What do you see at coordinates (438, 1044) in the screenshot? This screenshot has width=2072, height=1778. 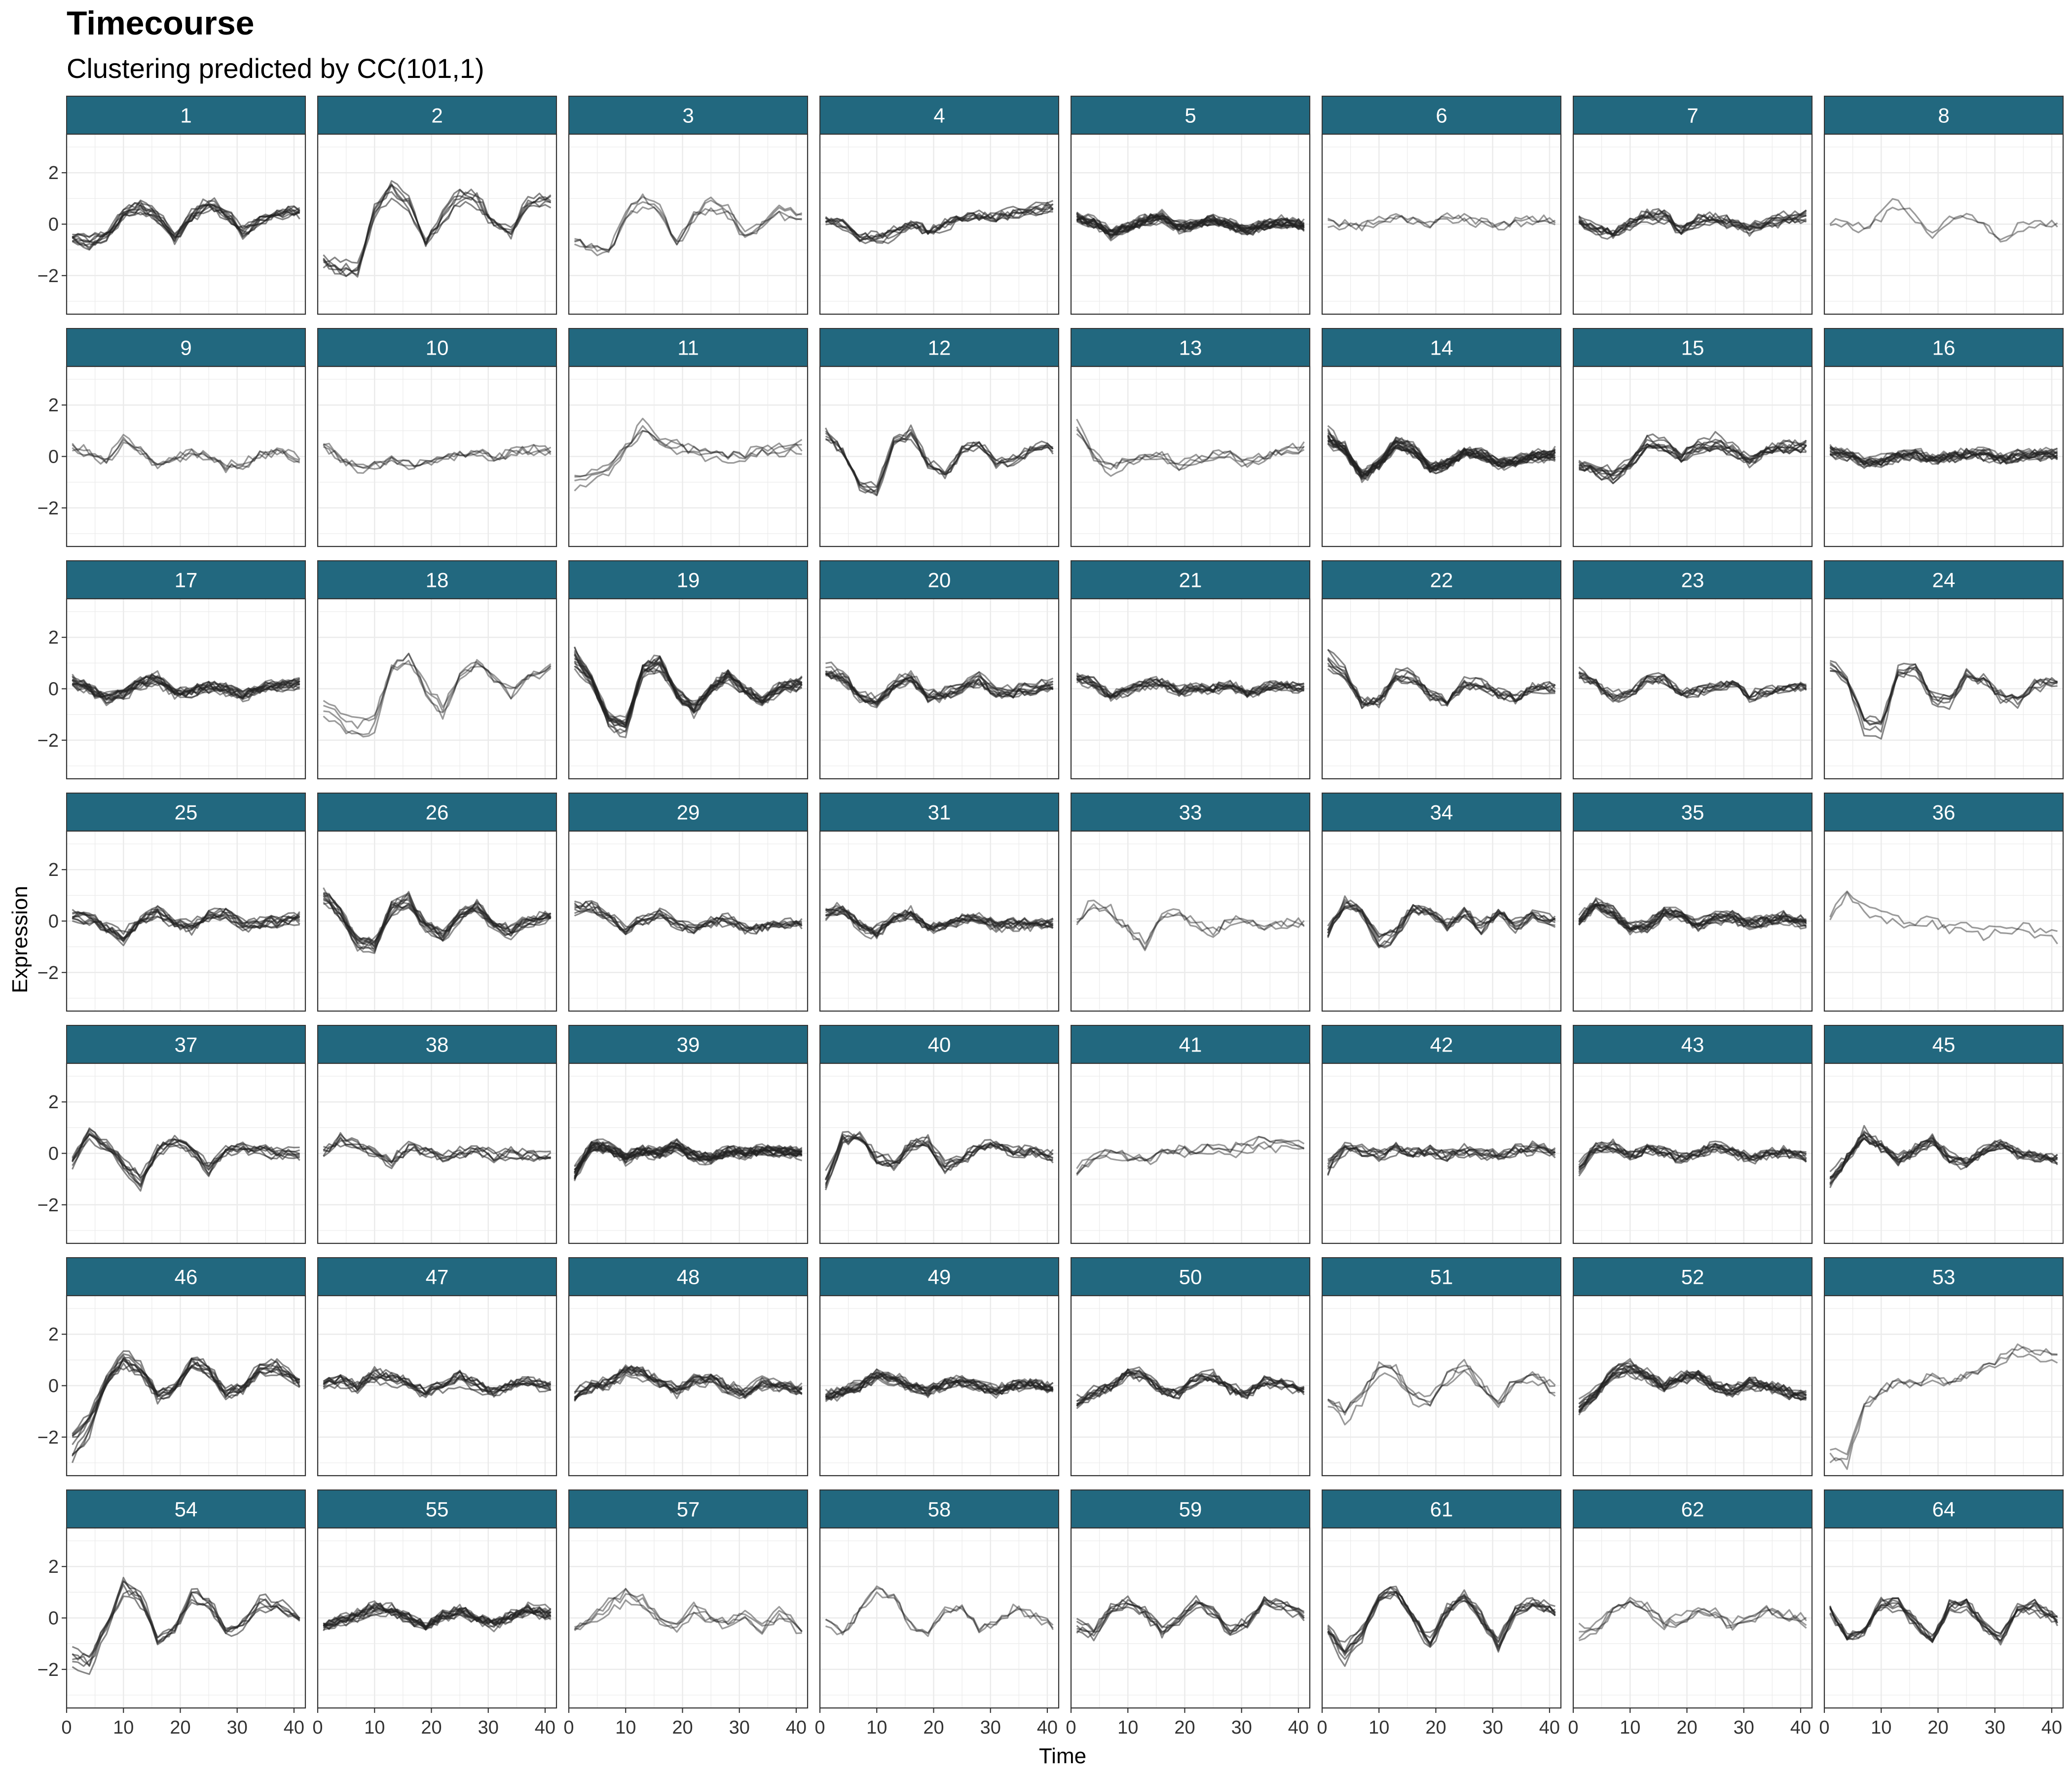 I see `facet-strip-label: 38` at bounding box center [438, 1044].